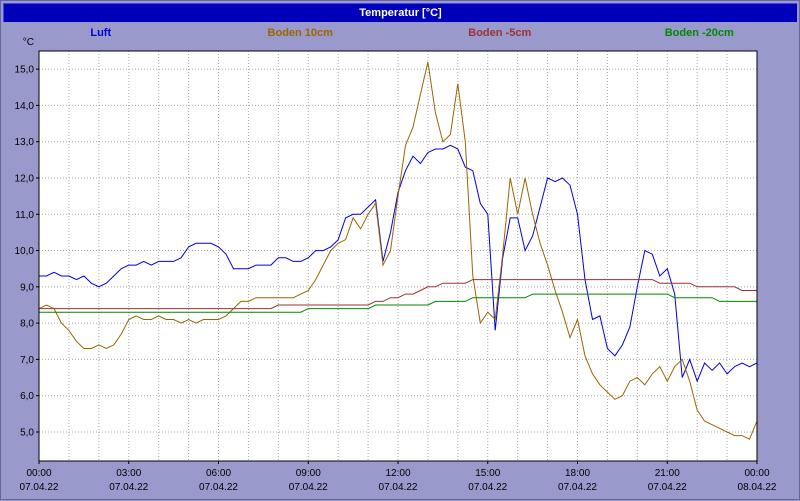  What do you see at coordinates (25, 178) in the screenshot?
I see `y-tick-label: 12,0` at bounding box center [25, 178].